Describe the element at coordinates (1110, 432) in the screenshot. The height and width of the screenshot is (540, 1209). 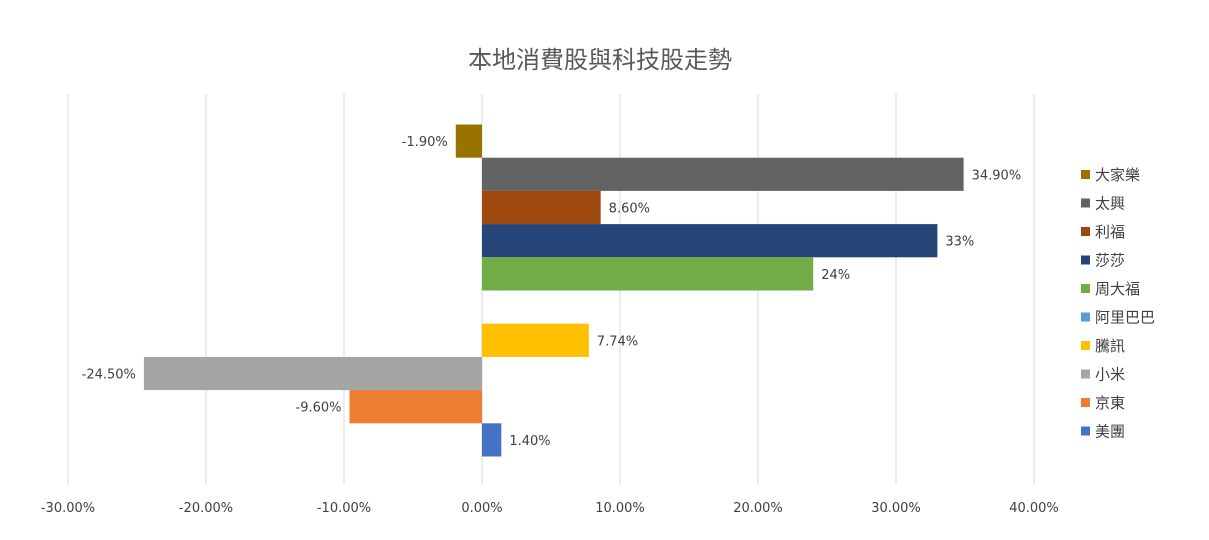
I see `legend-label: 美團` at that location.